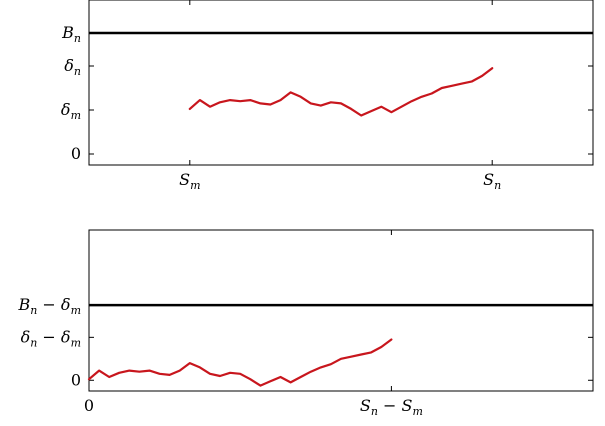 The width and height of the screenshot is (605, 426). What do you see at coordinates (89, 405) in the screenshot?
I see `x-tick-label: 0` at bounding box center [89, 405].